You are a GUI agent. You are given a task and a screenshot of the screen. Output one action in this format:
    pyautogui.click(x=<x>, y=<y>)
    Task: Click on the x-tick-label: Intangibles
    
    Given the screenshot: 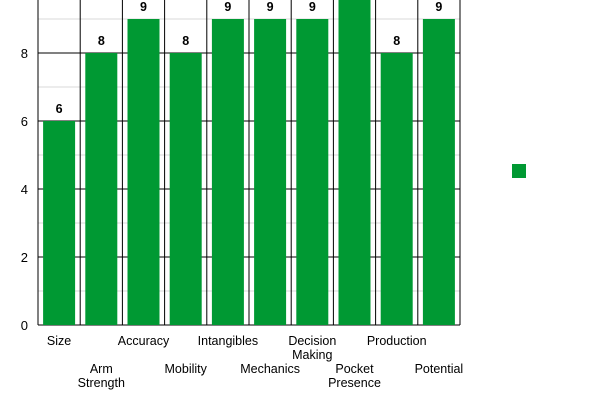 What is the action you would take?
    pyautogui.click(x=228, y=341)
    